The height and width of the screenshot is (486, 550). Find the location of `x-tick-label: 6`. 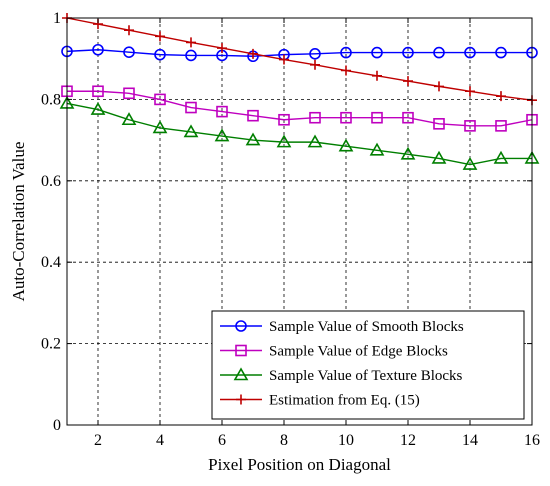

x-tick-label: 6 is located at coordinates (222, 440).